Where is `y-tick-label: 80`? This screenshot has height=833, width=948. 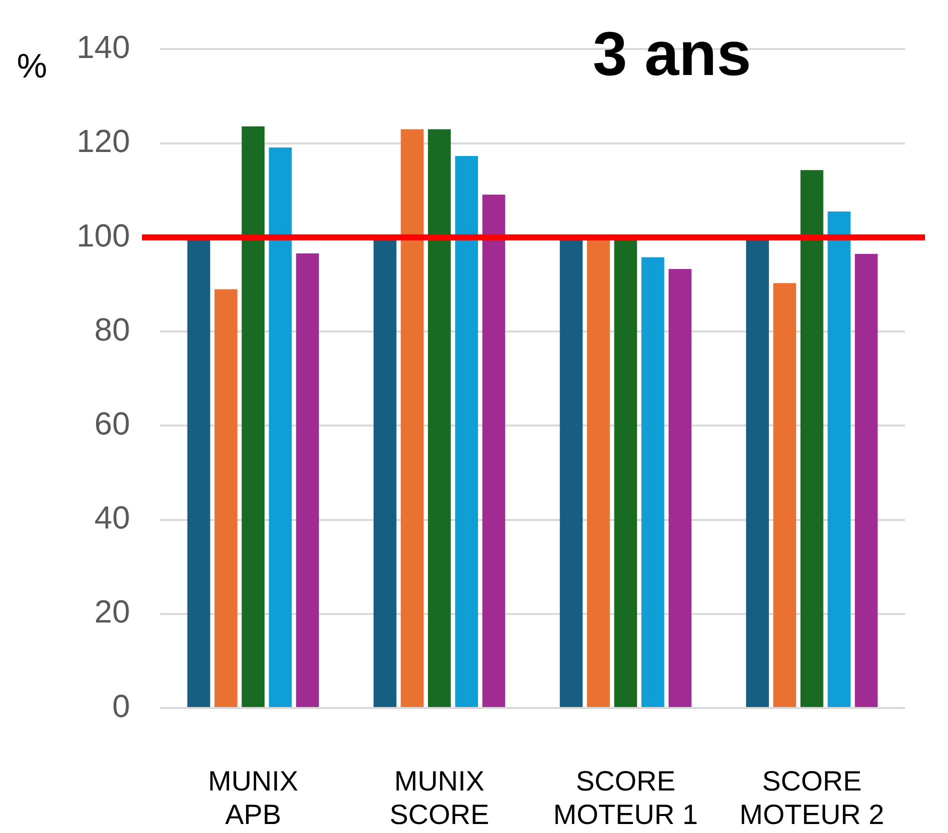 y-tick-label: 80 is located at coordinates (112, 329).